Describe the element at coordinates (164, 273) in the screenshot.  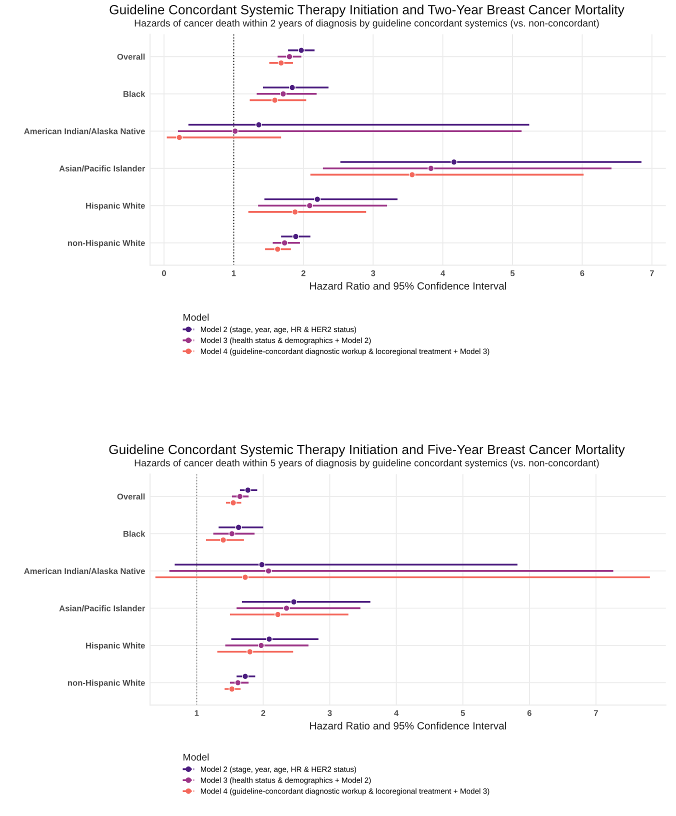
I see `x-tick-label: 0` at that location.